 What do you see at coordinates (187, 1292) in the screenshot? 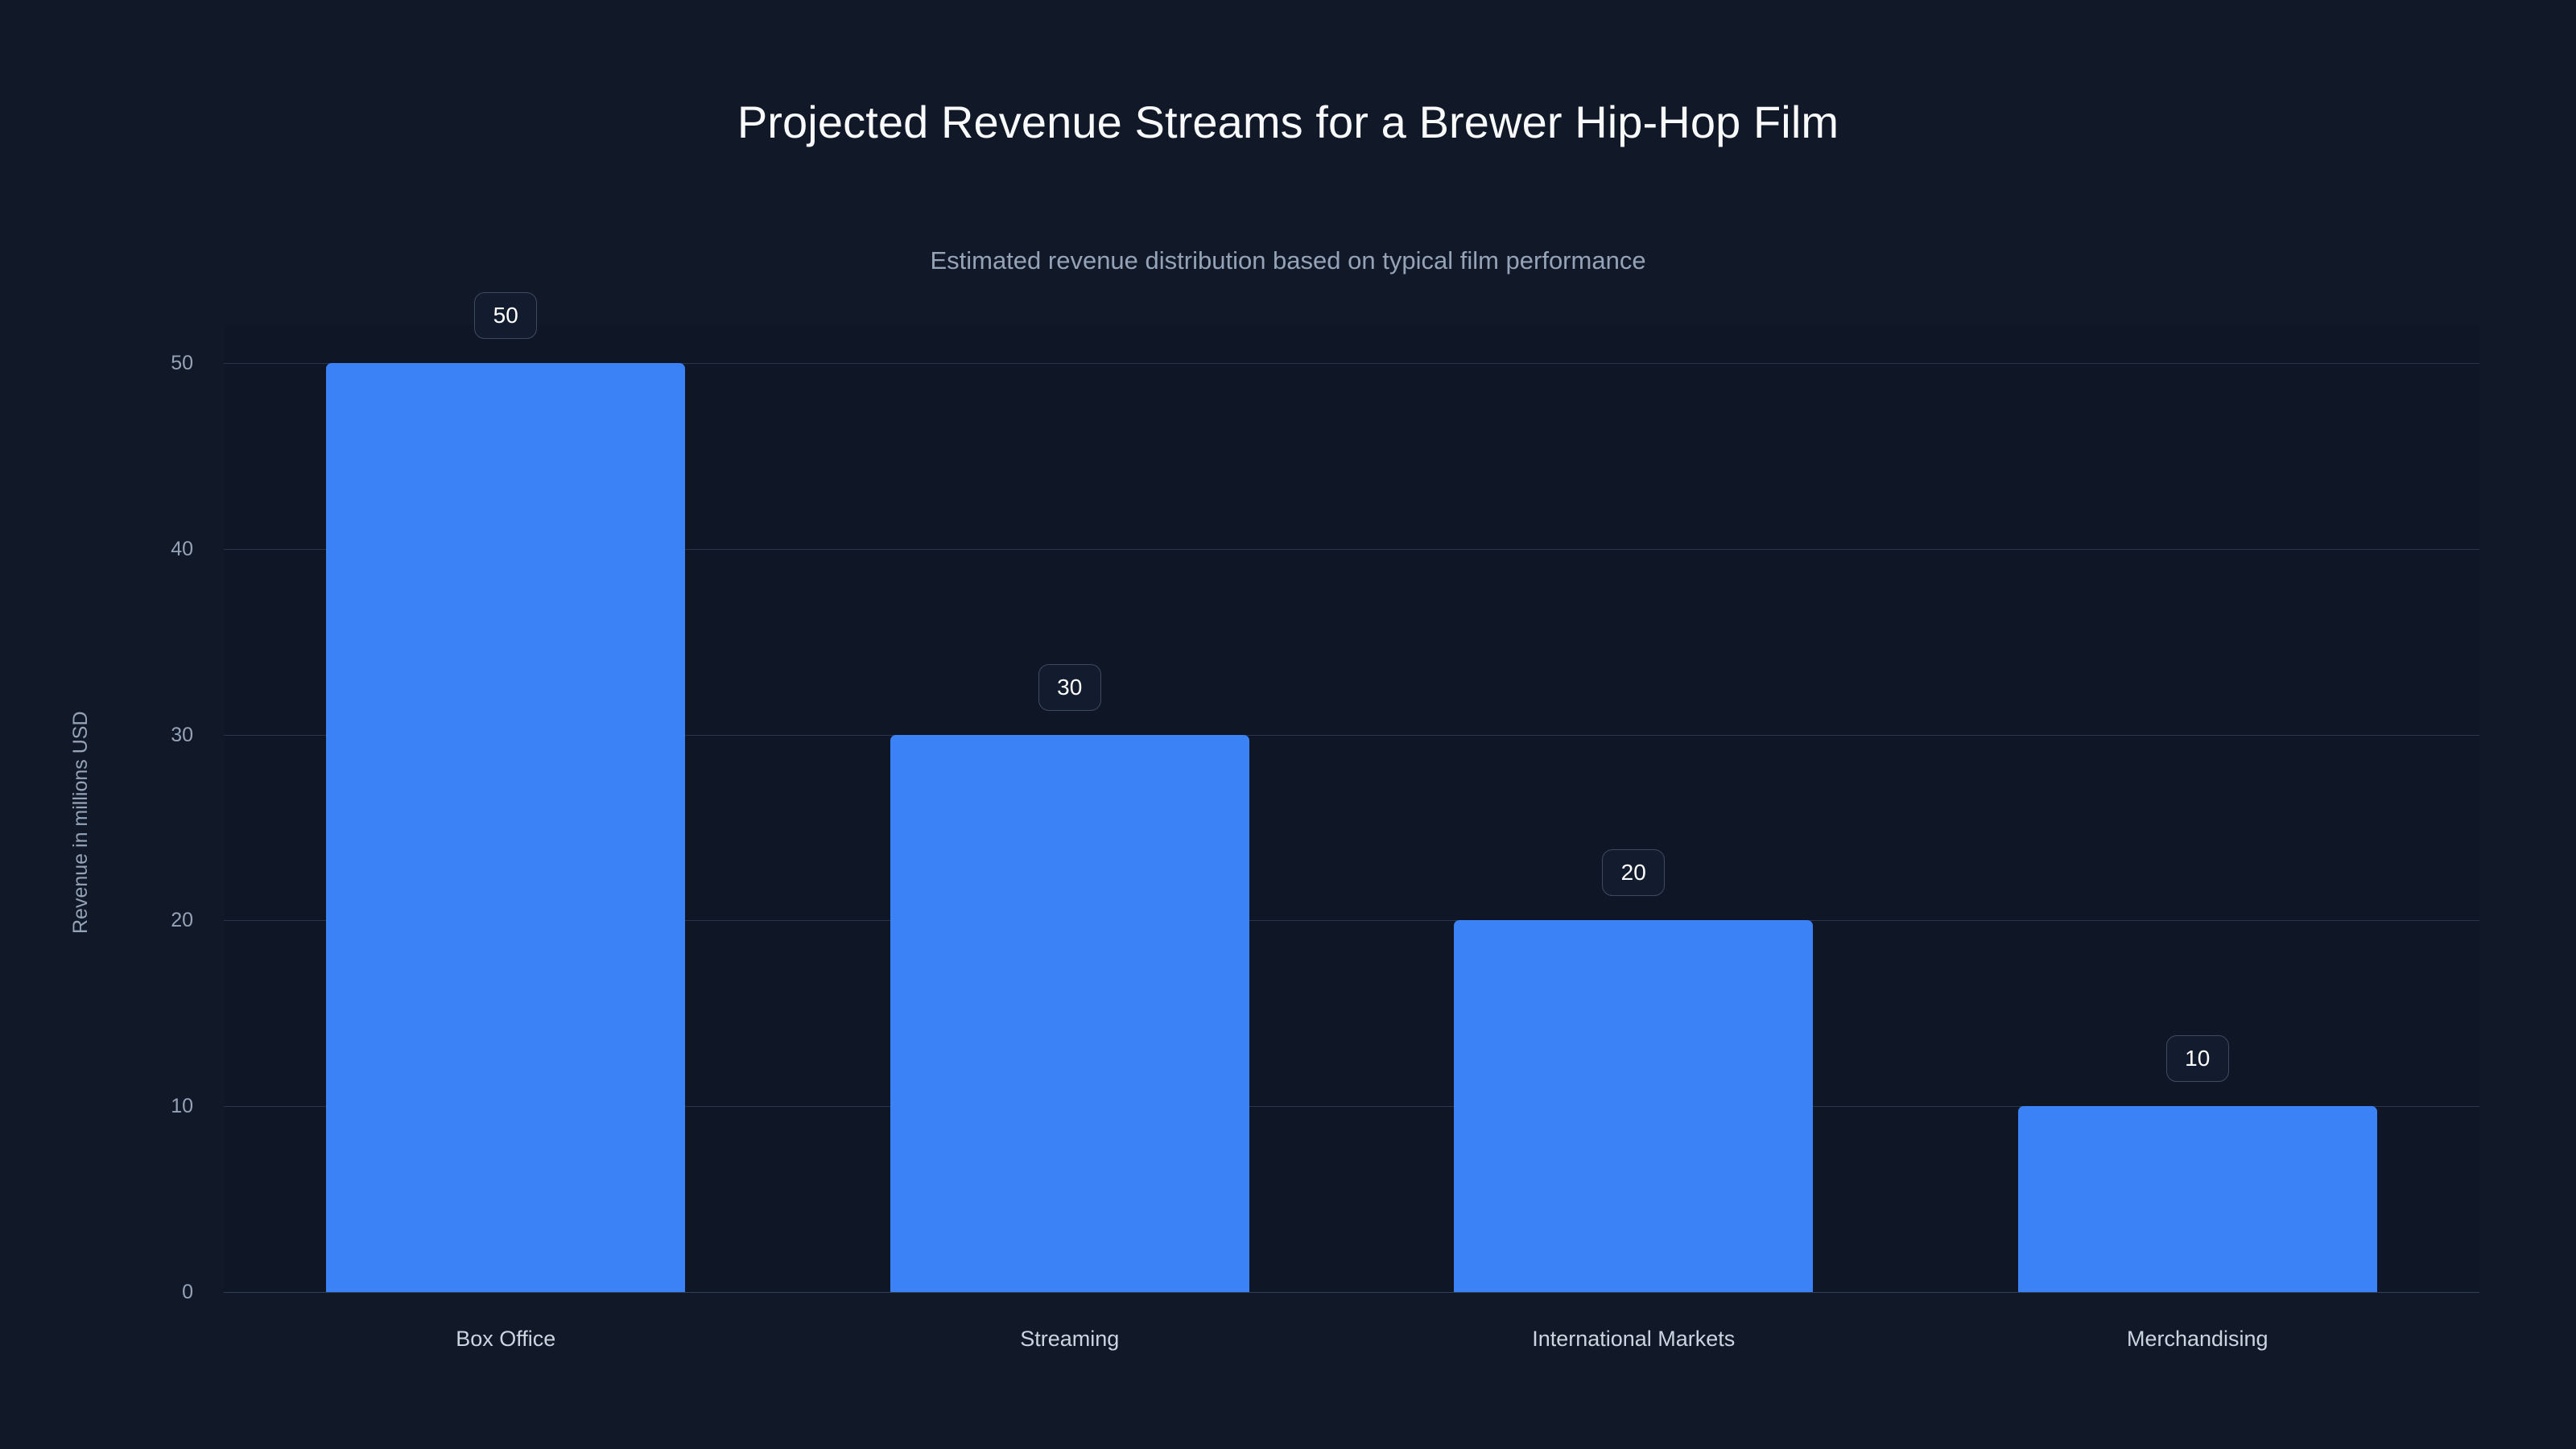
I see `y-axis-tick-label: 0` at bounding box center [187, 1292].